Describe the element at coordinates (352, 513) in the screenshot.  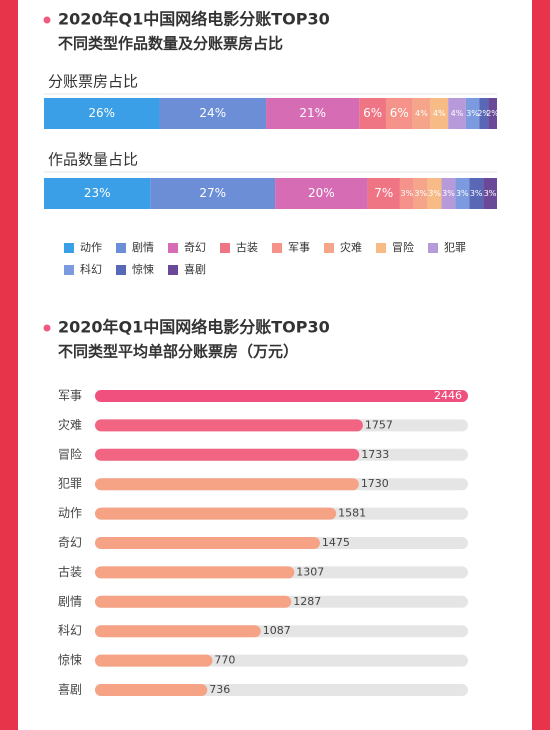
I see `data-label: 1581` at that location.